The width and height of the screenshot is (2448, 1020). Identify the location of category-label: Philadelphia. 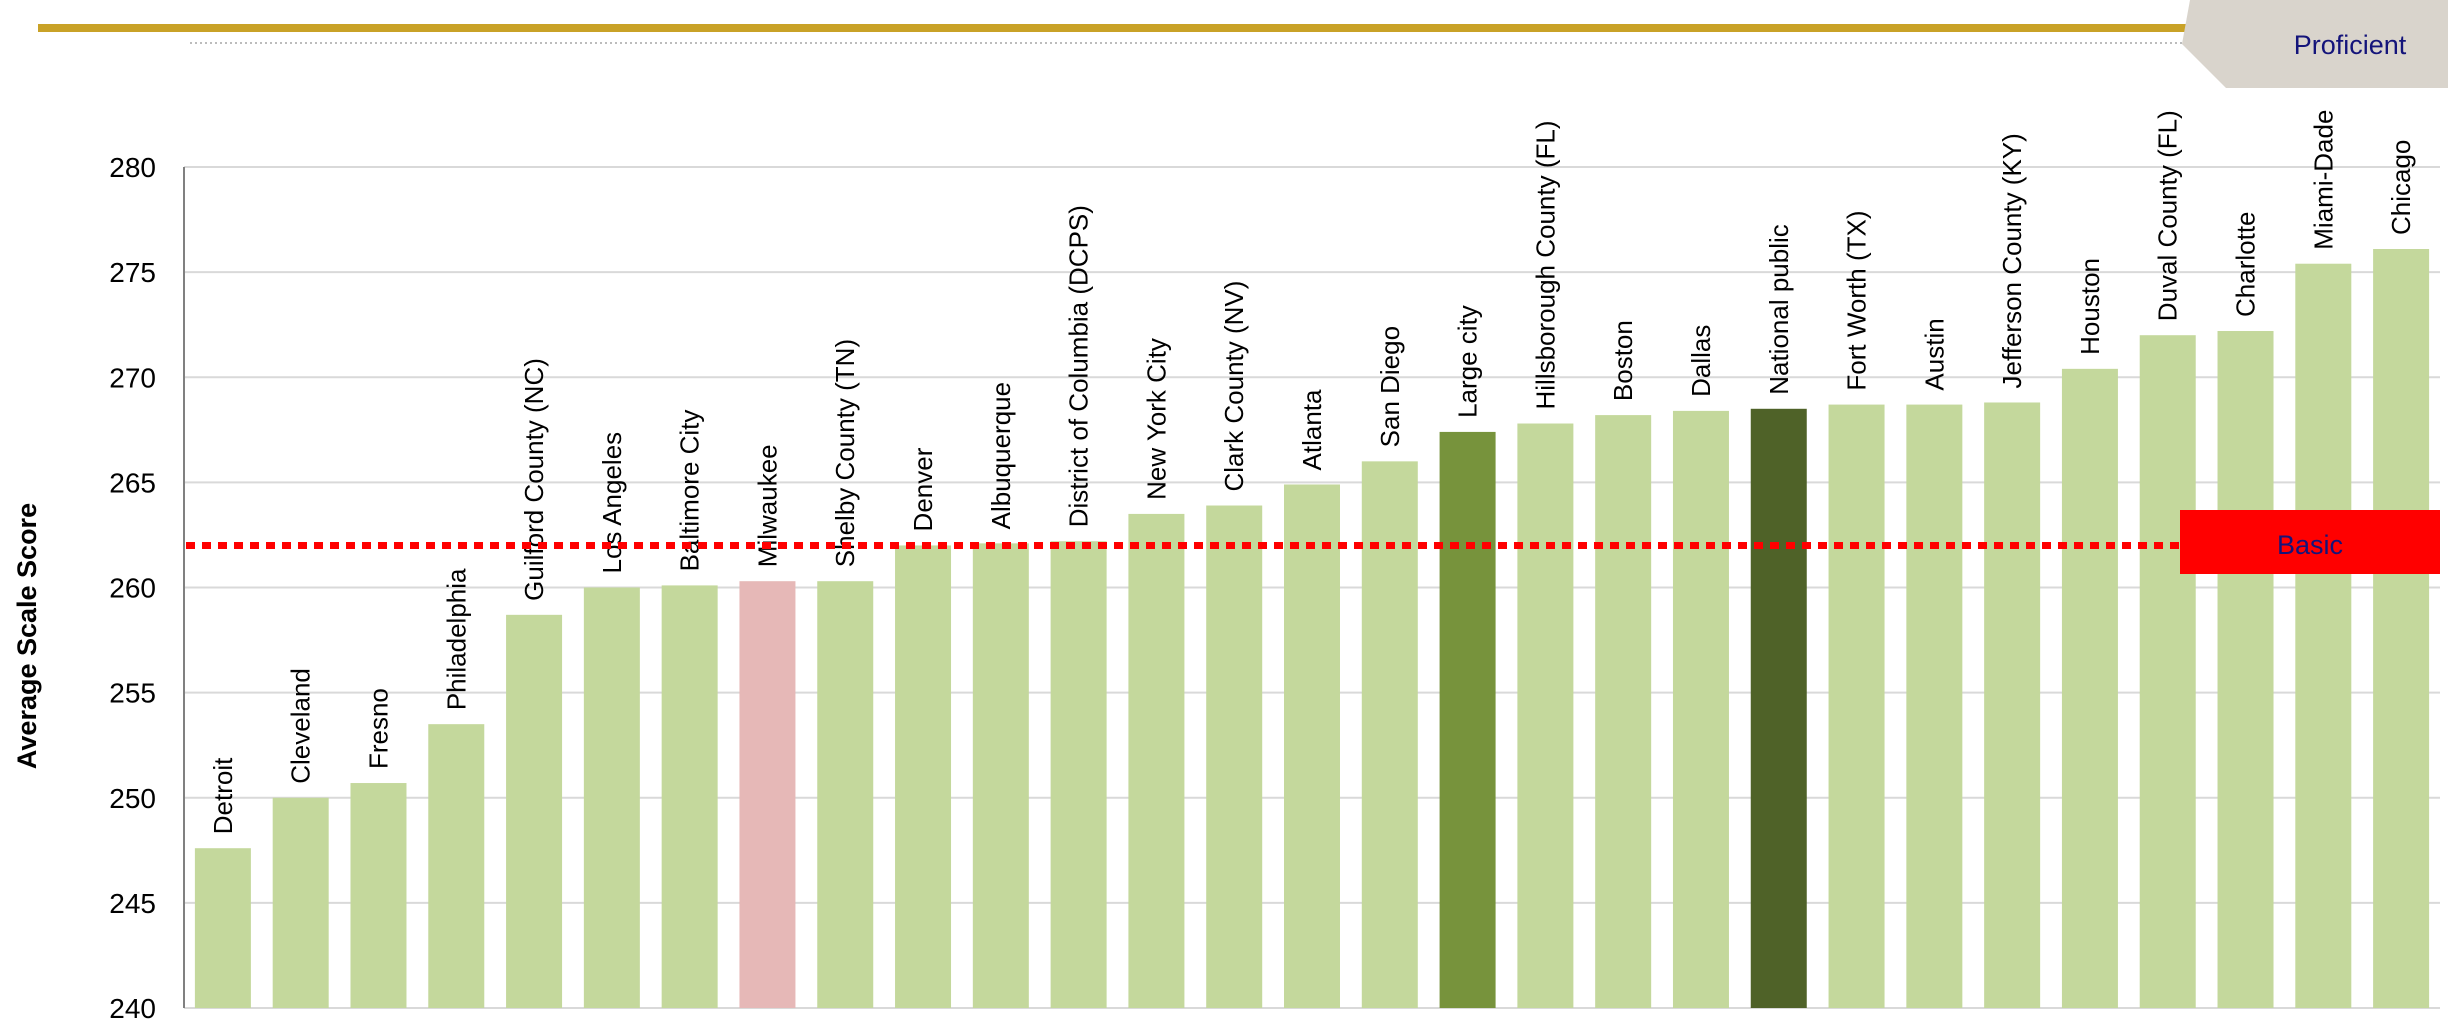
(456, 639).